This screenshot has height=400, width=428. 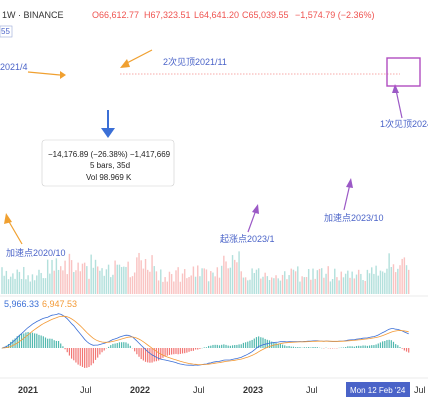 What do you see at coordinates (21, 304) in the screenshot?
I see `macd-dif-label: 5,966.33` at bounding box center [21, 304].